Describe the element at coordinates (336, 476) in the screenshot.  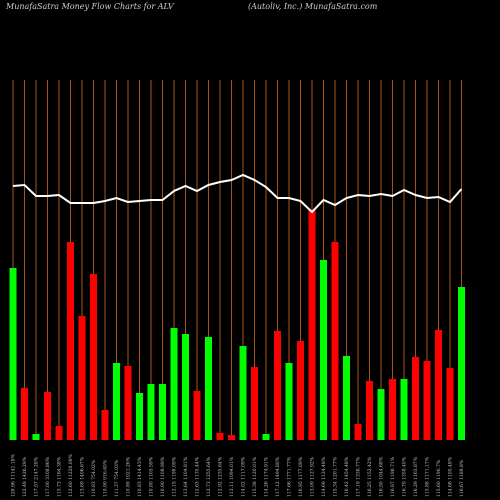
I see `x-tick-label: 115.34 1201.77%` at that location.